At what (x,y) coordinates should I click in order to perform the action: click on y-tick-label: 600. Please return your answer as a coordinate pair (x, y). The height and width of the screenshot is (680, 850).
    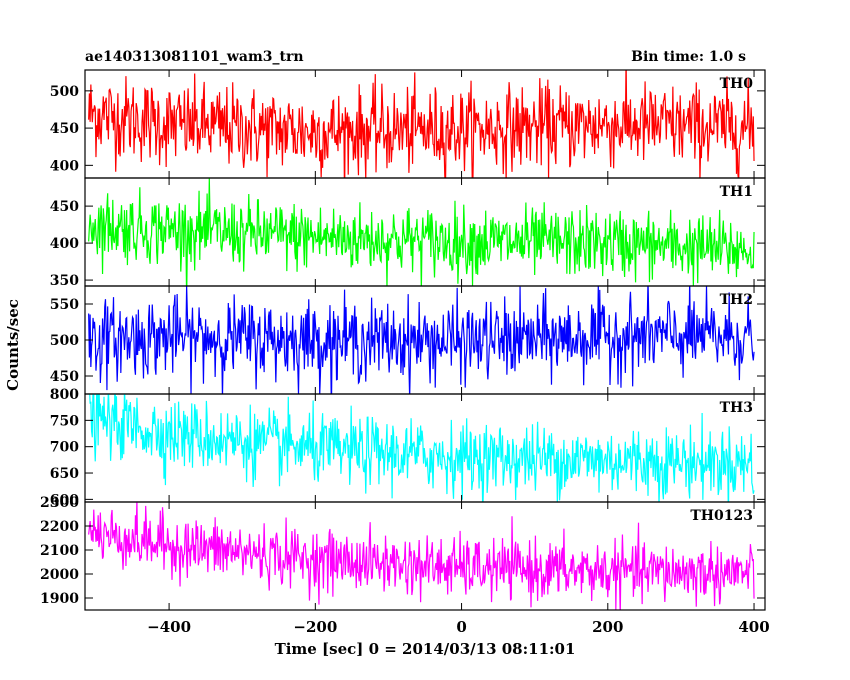
    Looking at the image, I should click on (64, 500).